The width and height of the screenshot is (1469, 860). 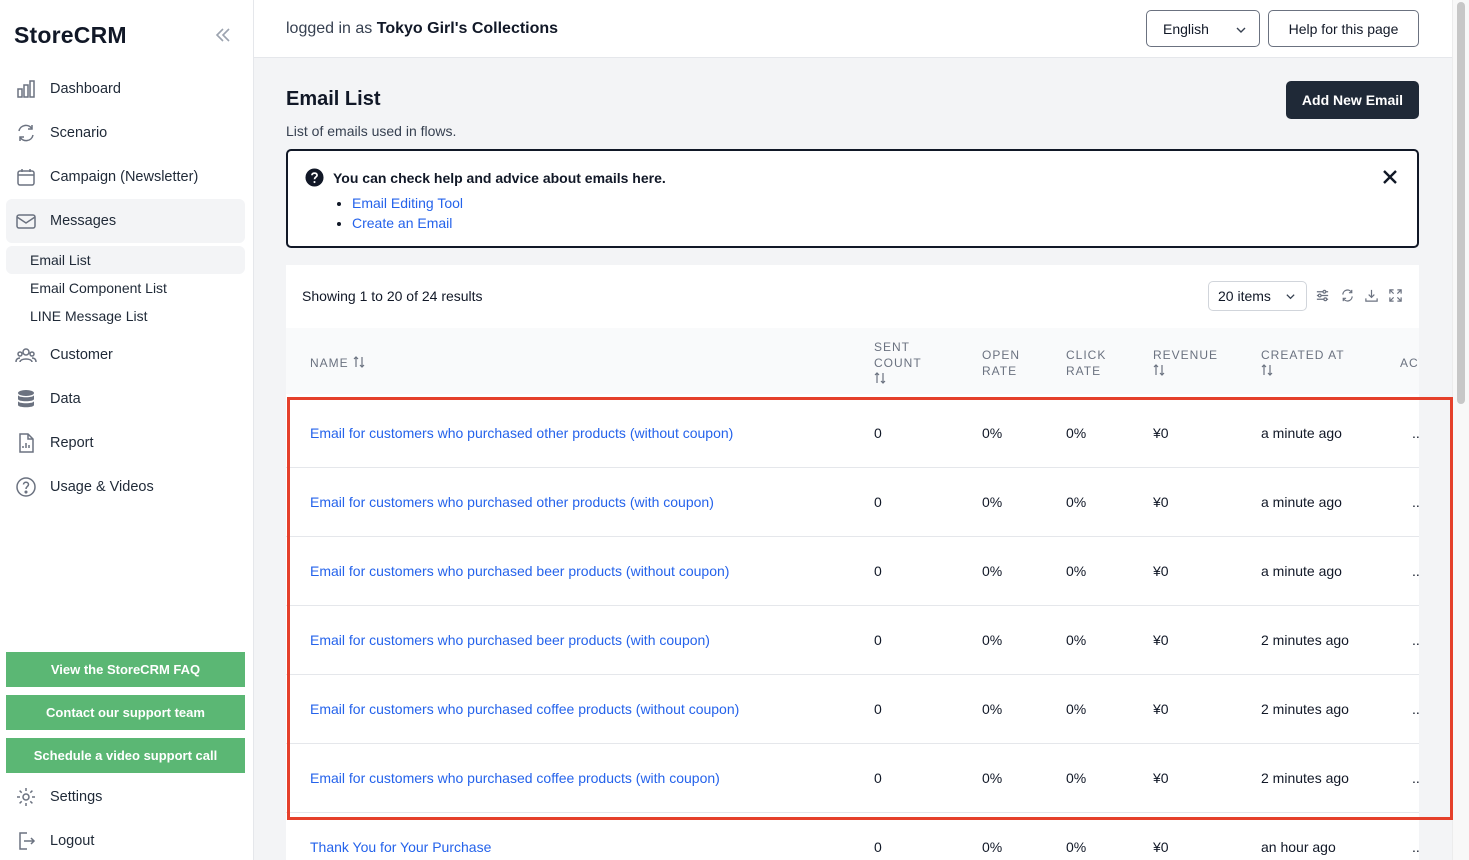 What do you see at coordinates (1343, 28) in the screenshot?
I see `help-page-button: Help for this page` at bounding box center [1343, 28].